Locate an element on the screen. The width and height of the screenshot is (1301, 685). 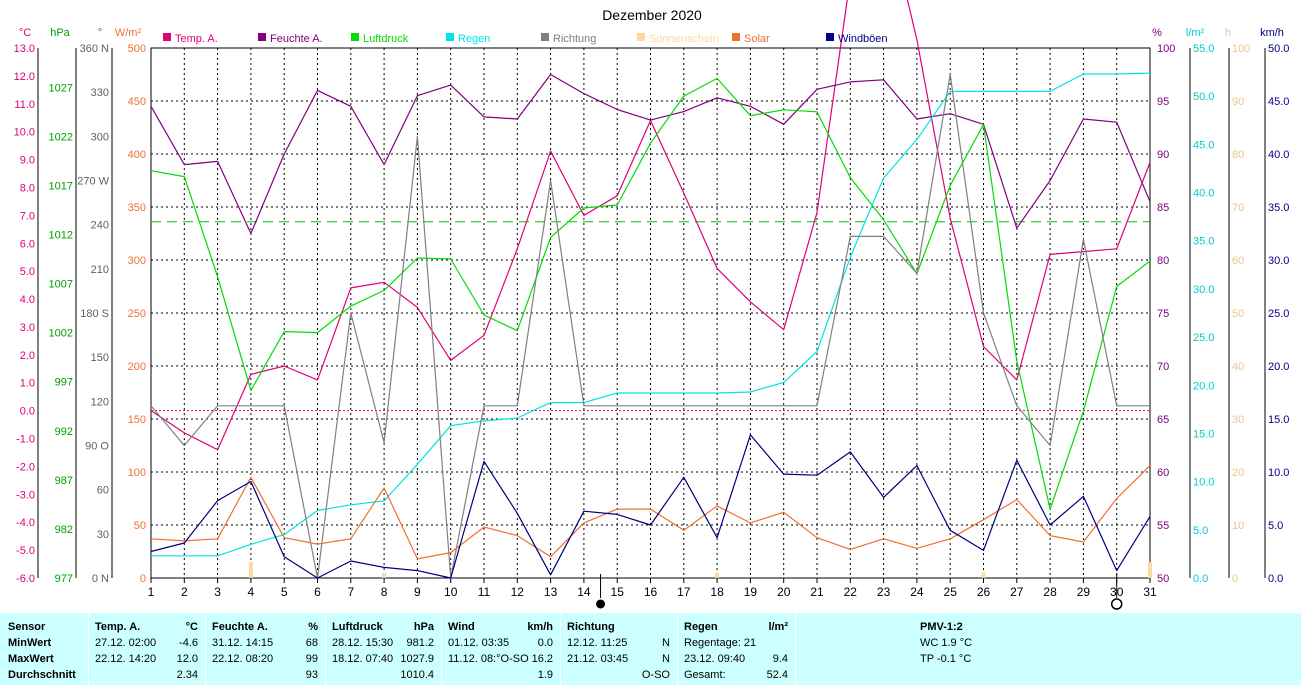
x-tick-label: 3 is located at coordinates (217, 592).